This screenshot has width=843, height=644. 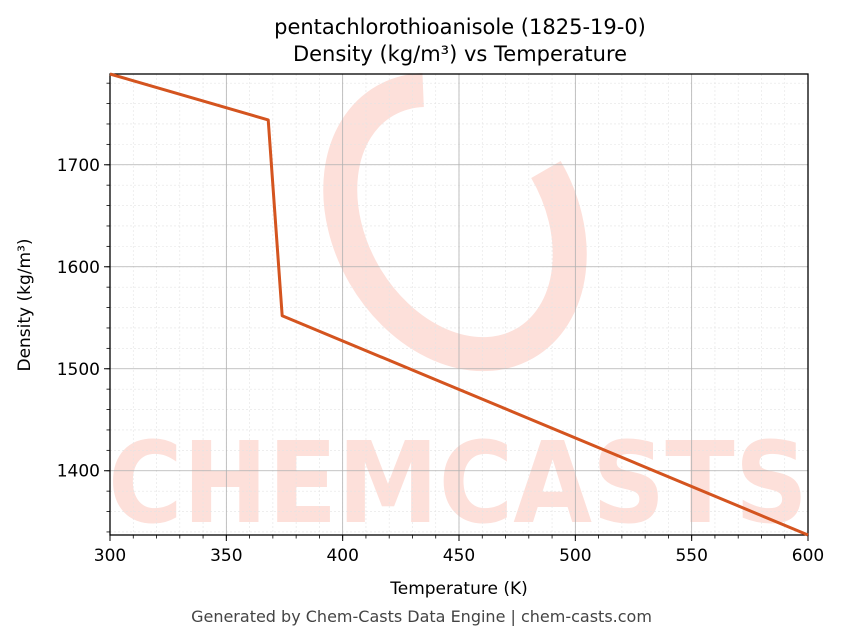 I want to click on x-tick-label: 350, so click(x=226, y=556).